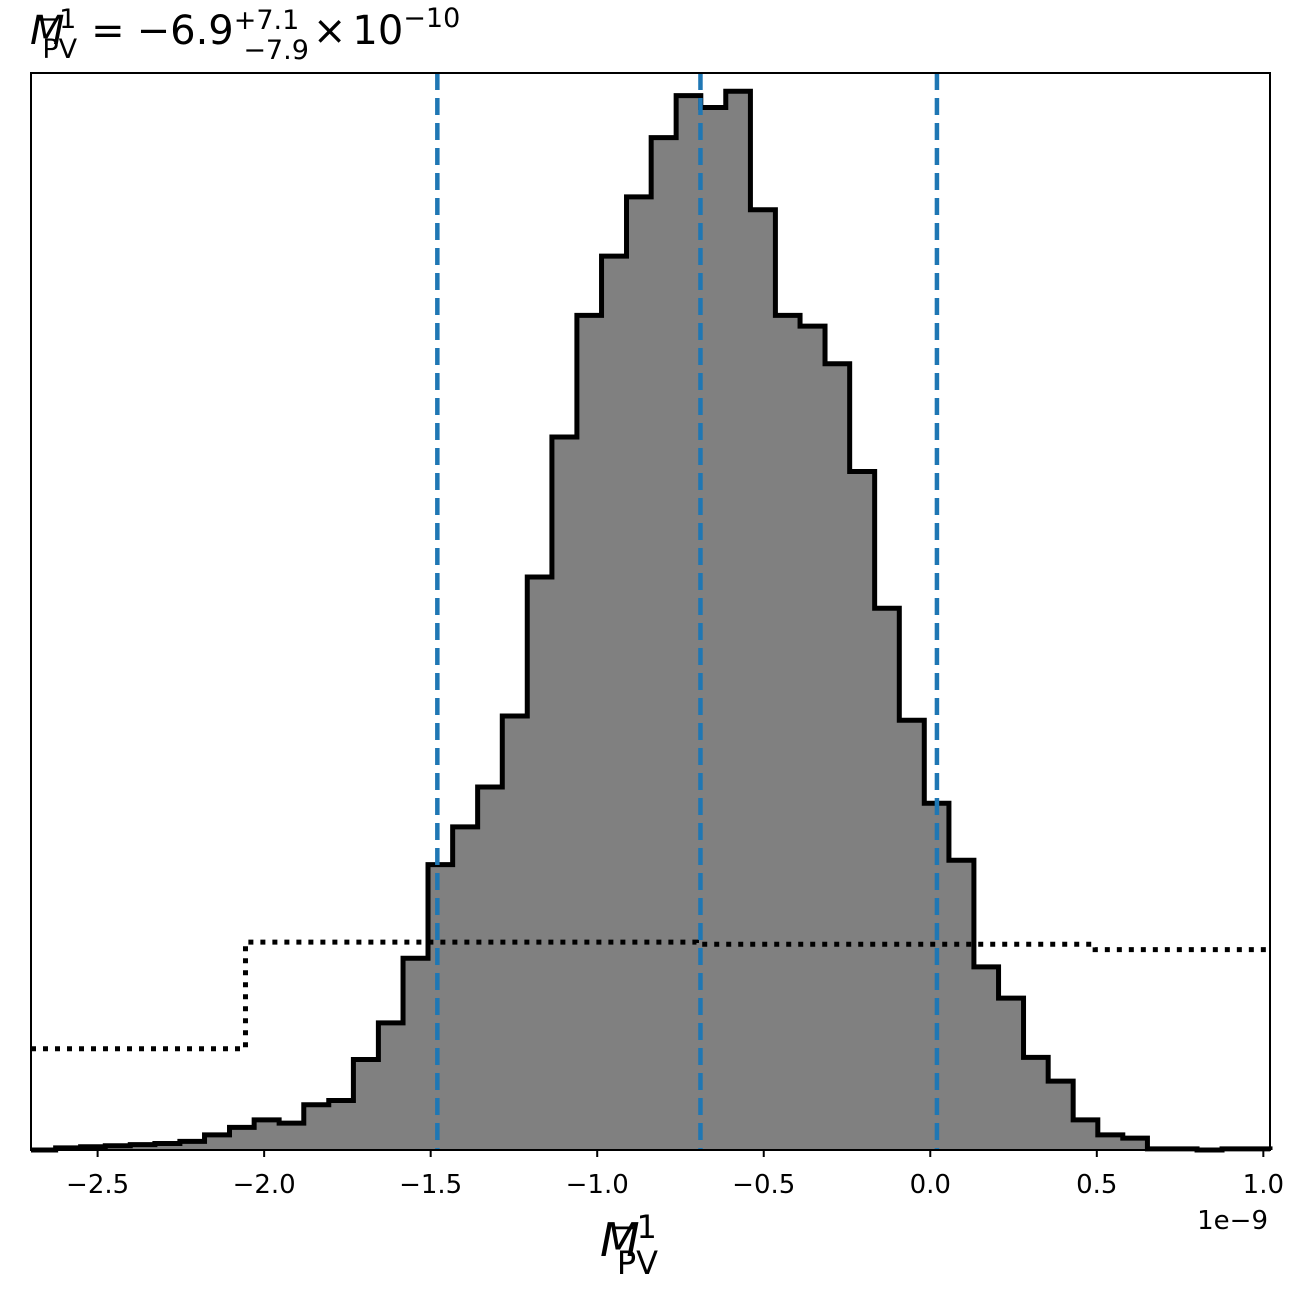 The height and width of the screenshot is (1293, 1304). Describe the element at coordinates (763, 1185) in the screenshot. I see `x-tick-label: −0.5` at that location.